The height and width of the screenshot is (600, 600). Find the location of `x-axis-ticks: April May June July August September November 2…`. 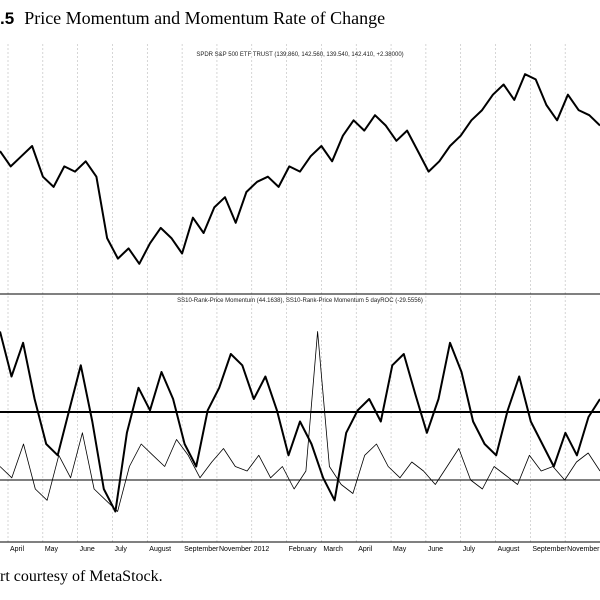

x-axis-ticks: April May June July August September November 2… is located at coordinates (305, 549).